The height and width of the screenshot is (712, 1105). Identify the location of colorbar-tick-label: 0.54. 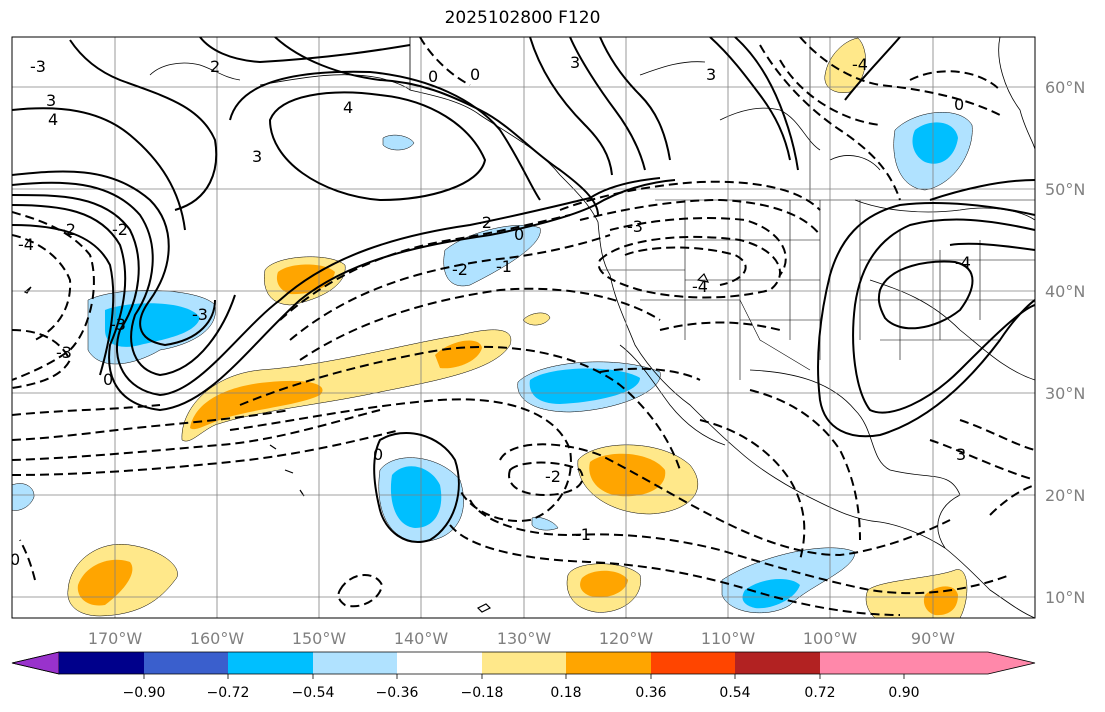
(734, 693).